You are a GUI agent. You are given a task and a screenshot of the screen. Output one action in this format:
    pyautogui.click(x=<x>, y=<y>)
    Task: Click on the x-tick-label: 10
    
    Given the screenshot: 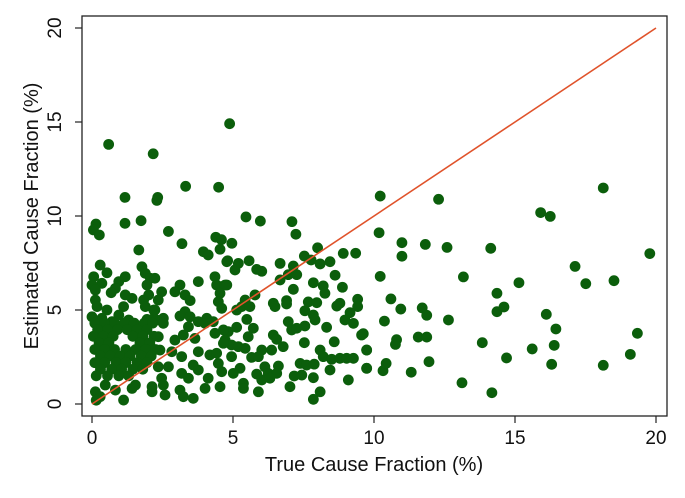 What is the action you would take?
    pyautogui.click(x=373, y=438)
    